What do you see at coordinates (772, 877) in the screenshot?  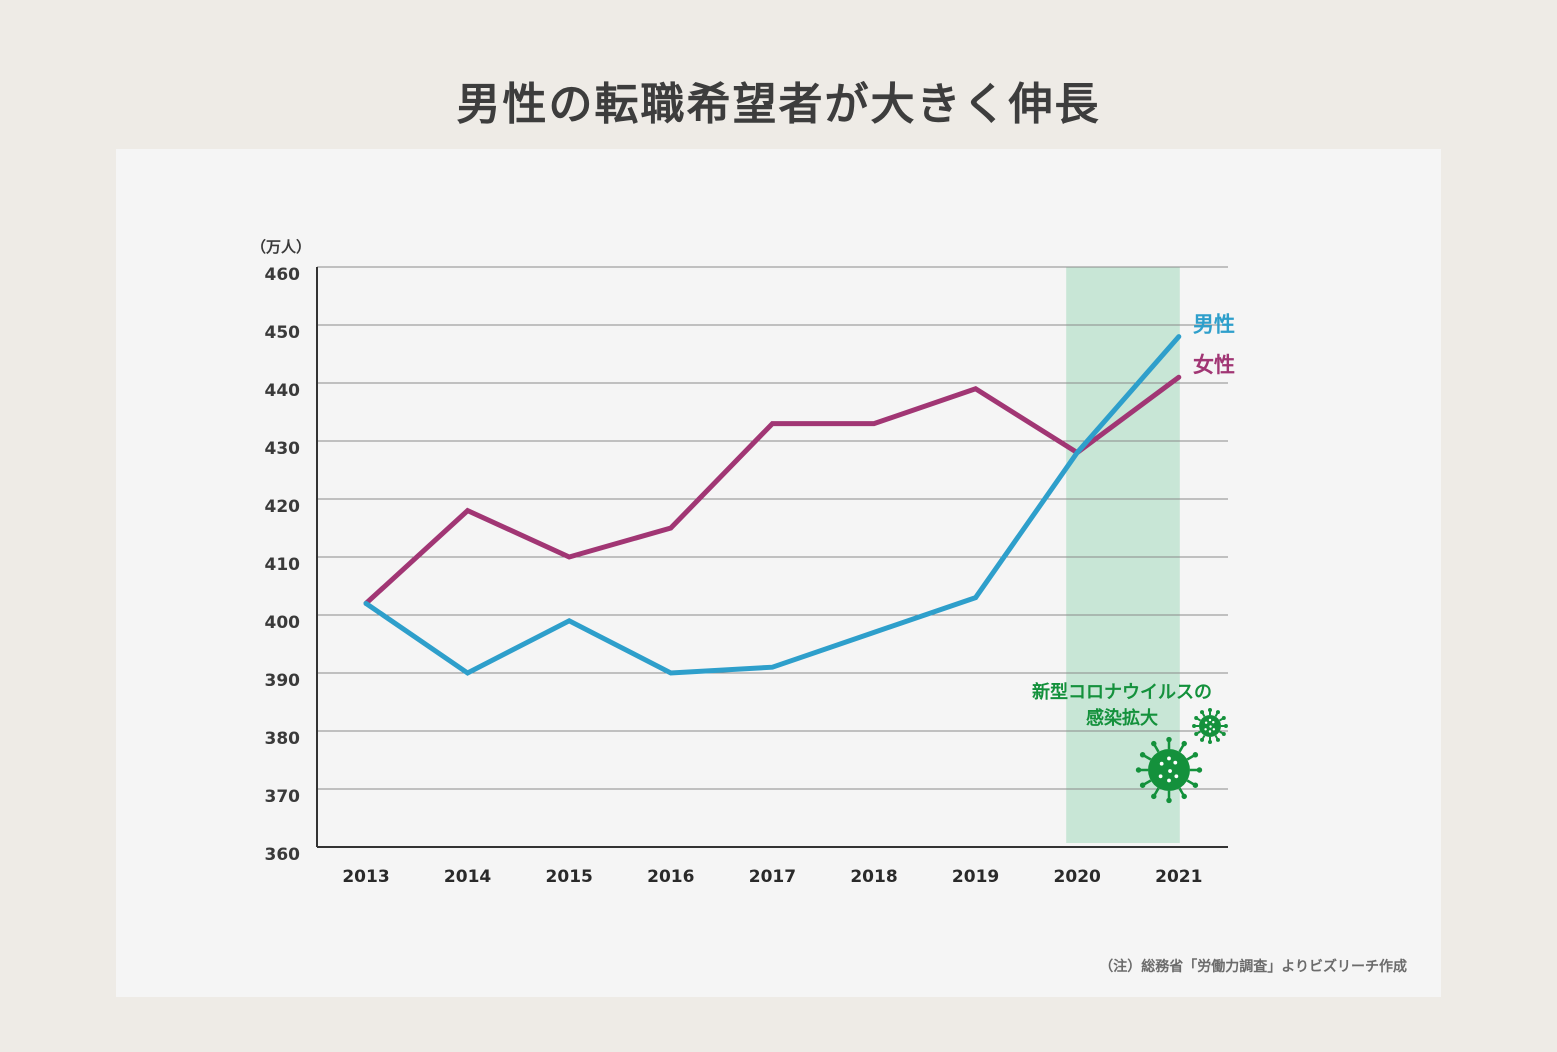 I see `x-tick-label: 2017` at bounding box center [772, 877].